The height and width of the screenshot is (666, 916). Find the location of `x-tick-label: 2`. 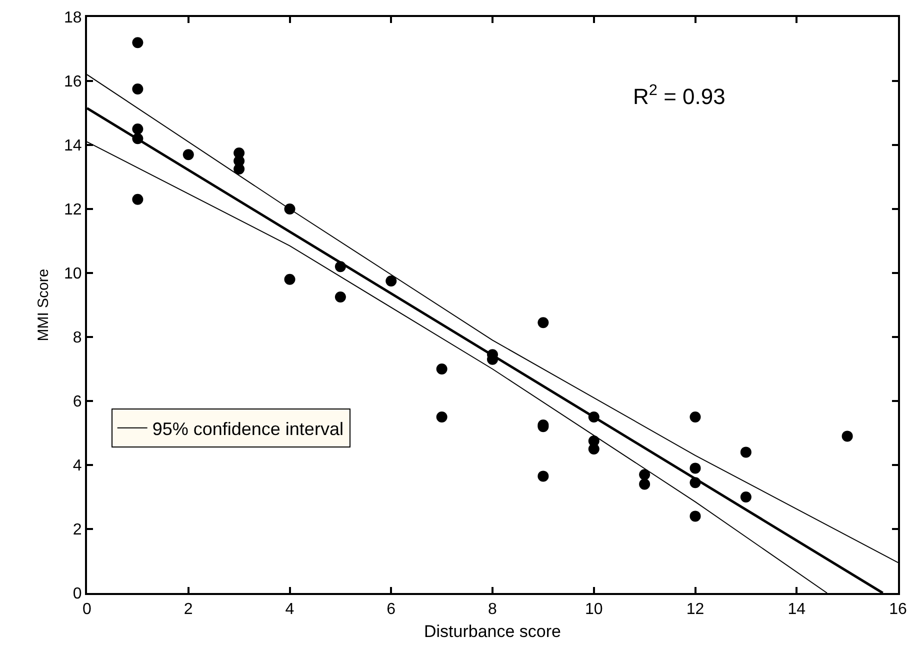

x-tick-label: 2 is located at coordinates (188, 609).